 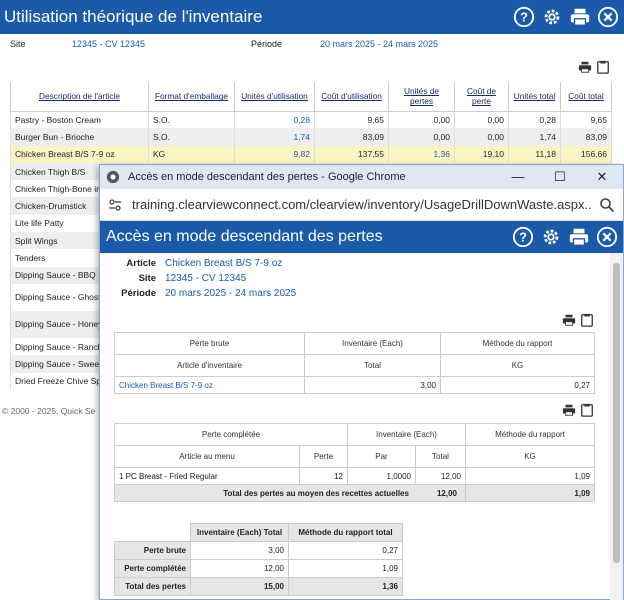 What do you see at coordinates (534, 154) in the screenshot?
I see `table-cell: 11,18` at bounding box center [534, 154].